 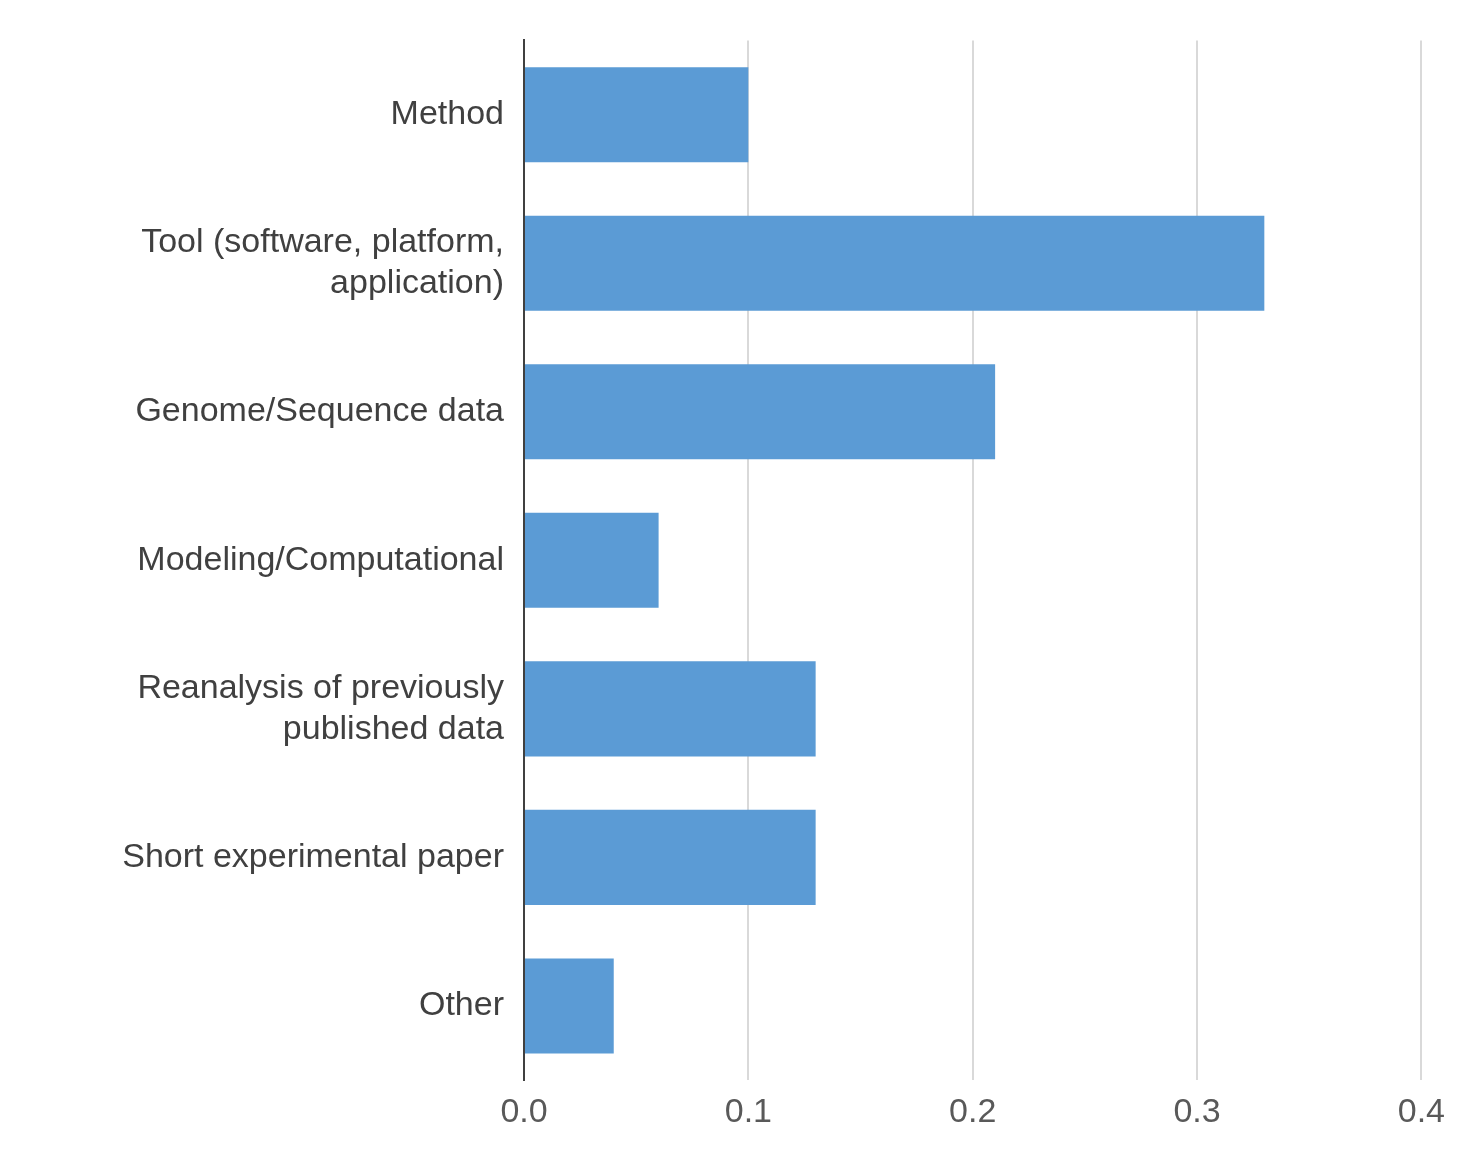 I want to click on y-tick-label: Tool (software, platform, application), so click(x=322, y=260).